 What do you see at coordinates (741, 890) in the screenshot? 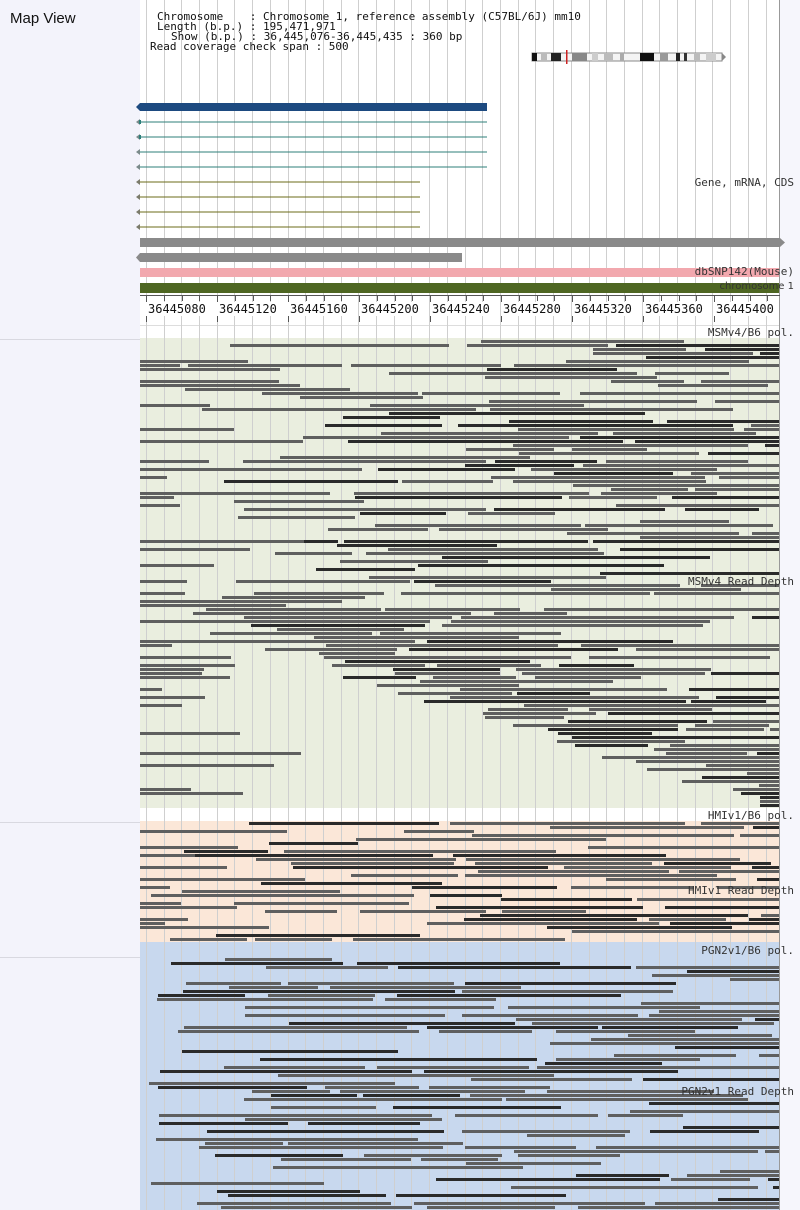
I see `hmi-depth-label: HMIv1 Read Depth` at bounding box center [741, 890].